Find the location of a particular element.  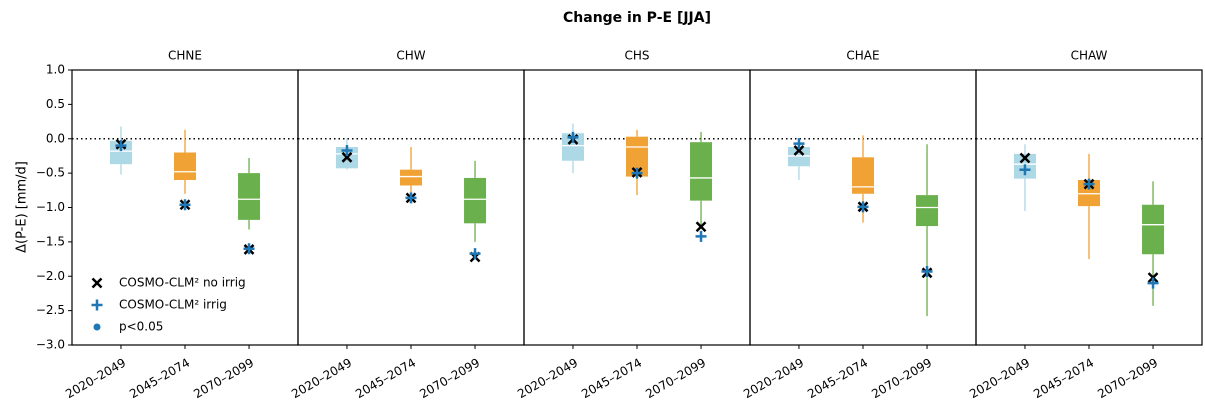

panel-title: CHAE is located at coordinates (862, 56).